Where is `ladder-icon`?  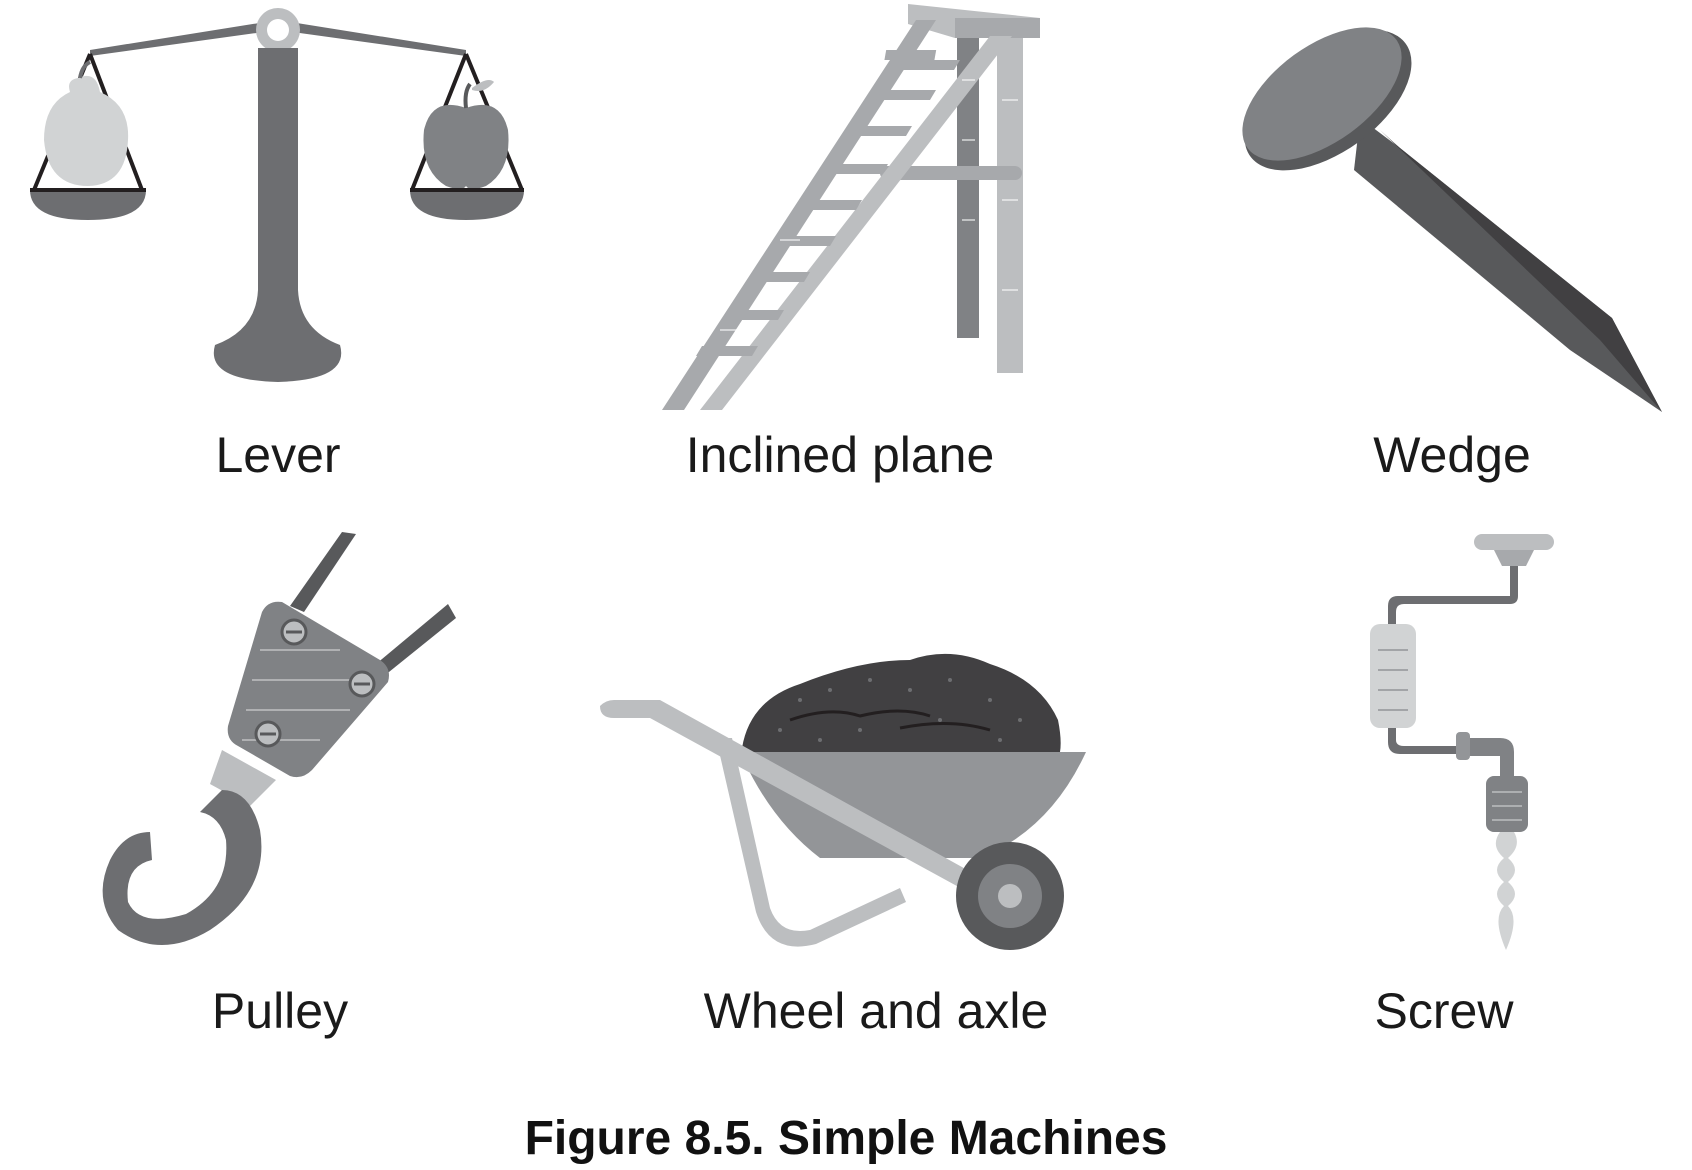 ladder-icon is located at coordinates (851, 207).